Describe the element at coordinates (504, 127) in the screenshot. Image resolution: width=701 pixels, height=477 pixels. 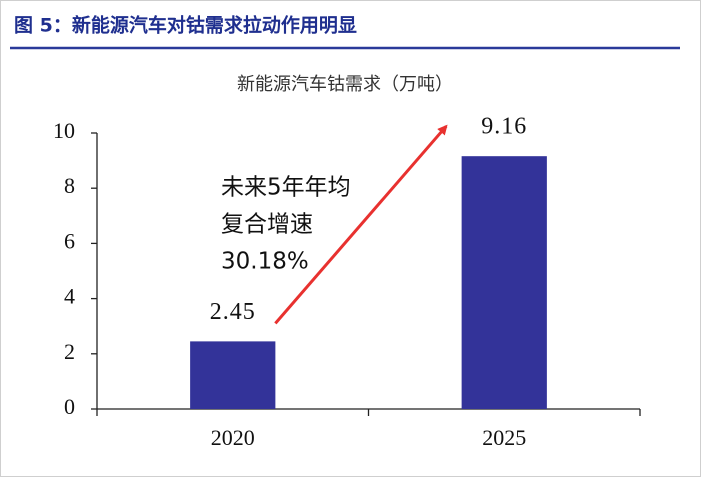
I see `value-label: 9.16` at that location.